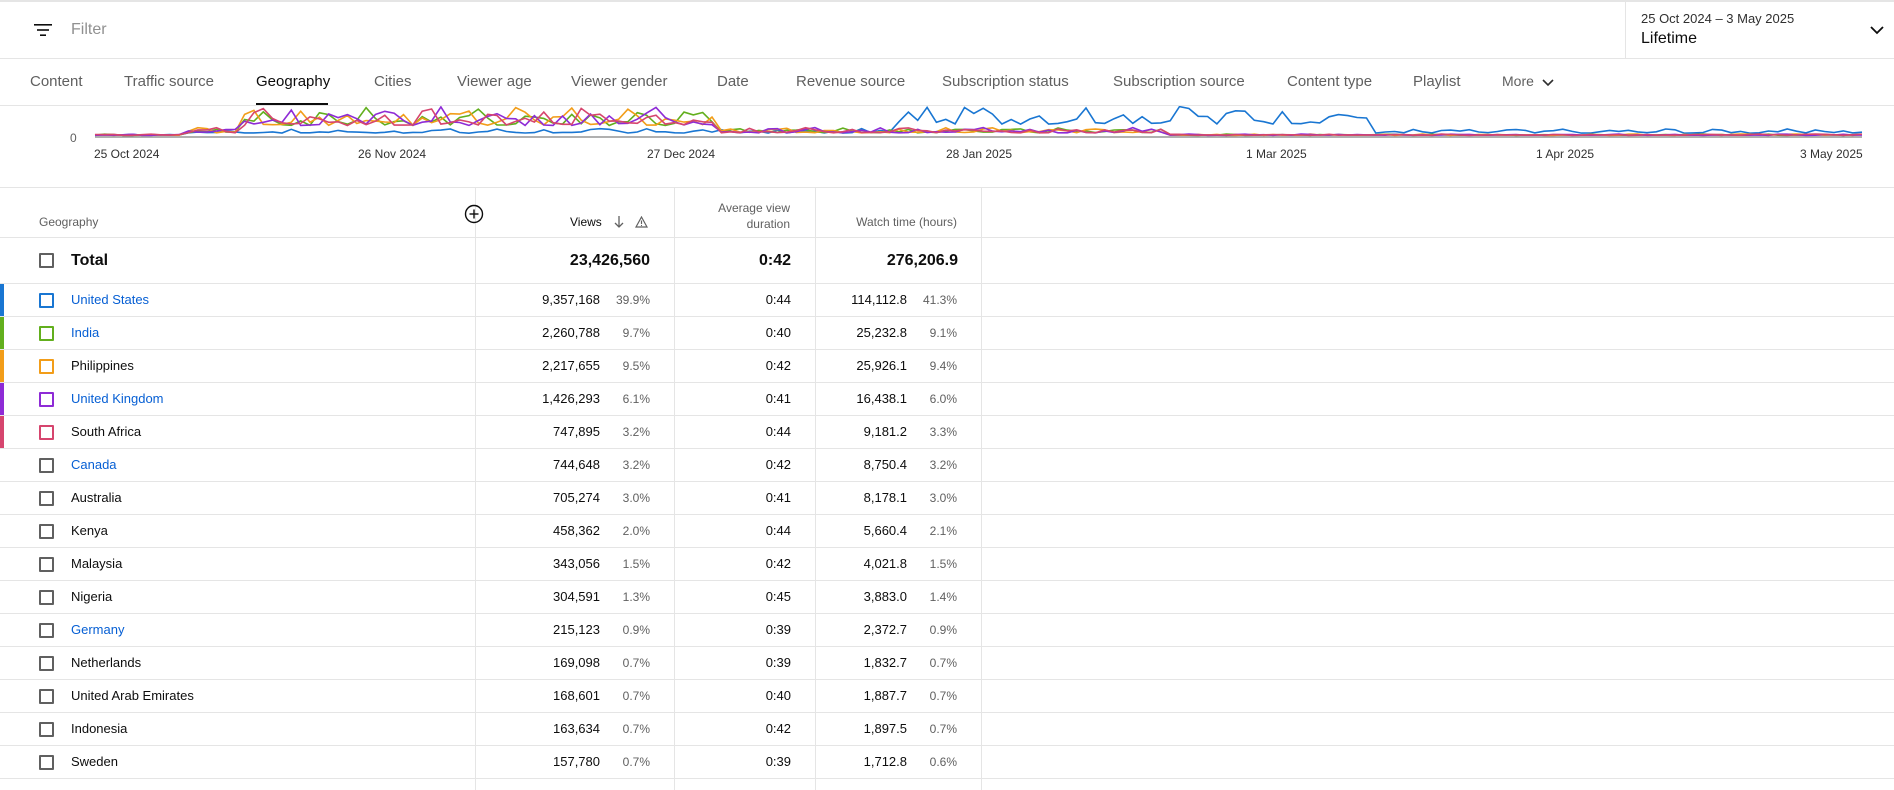  Describe the element at coordinates (774, 260) in the screenshot. I see `total-avg-duration: 0:42` at that location.